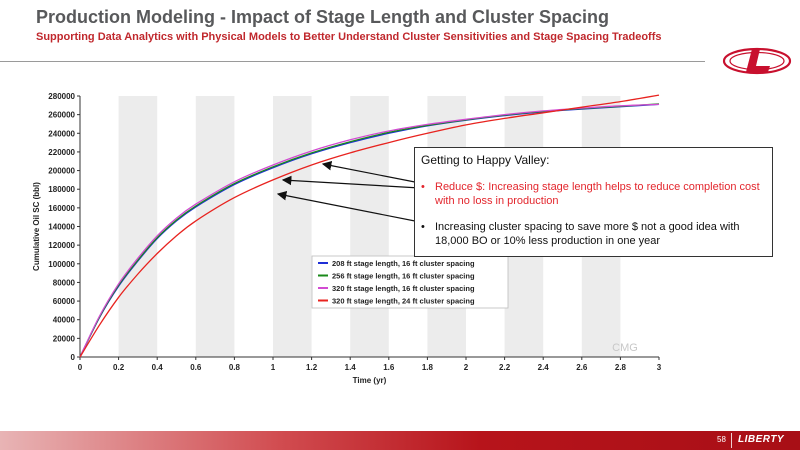 Image resolution: width=800 pixels, height=450 pixels. I want to click on x-tick-label: 2, so click(466, 367).